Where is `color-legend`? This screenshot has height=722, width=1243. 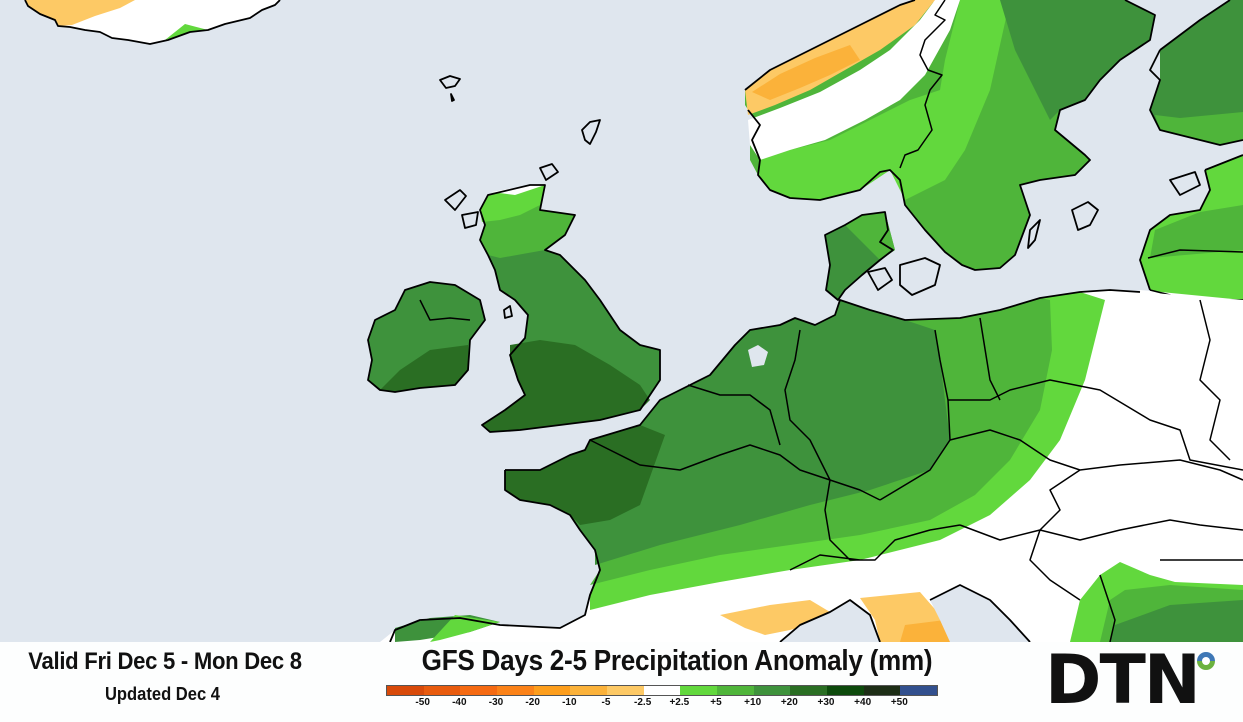 color-legend is located at coordinates (662, 690).